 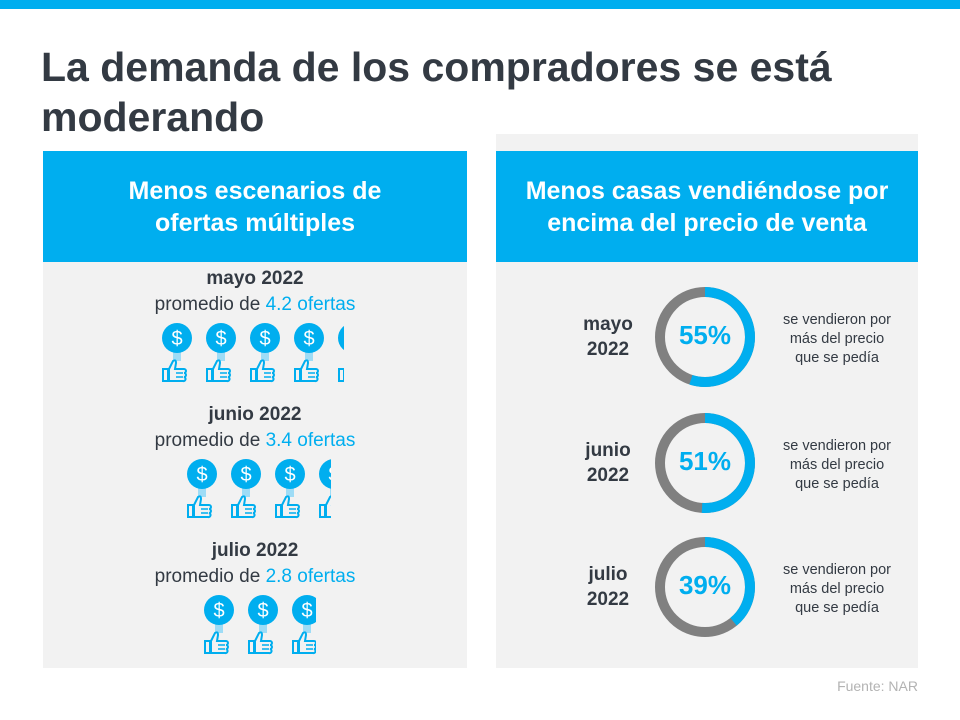 What do you see at coordinates (255, 278) in the screenshot?
I see `offers-month-label: mayo 2022` at bounding box center [255, 278].